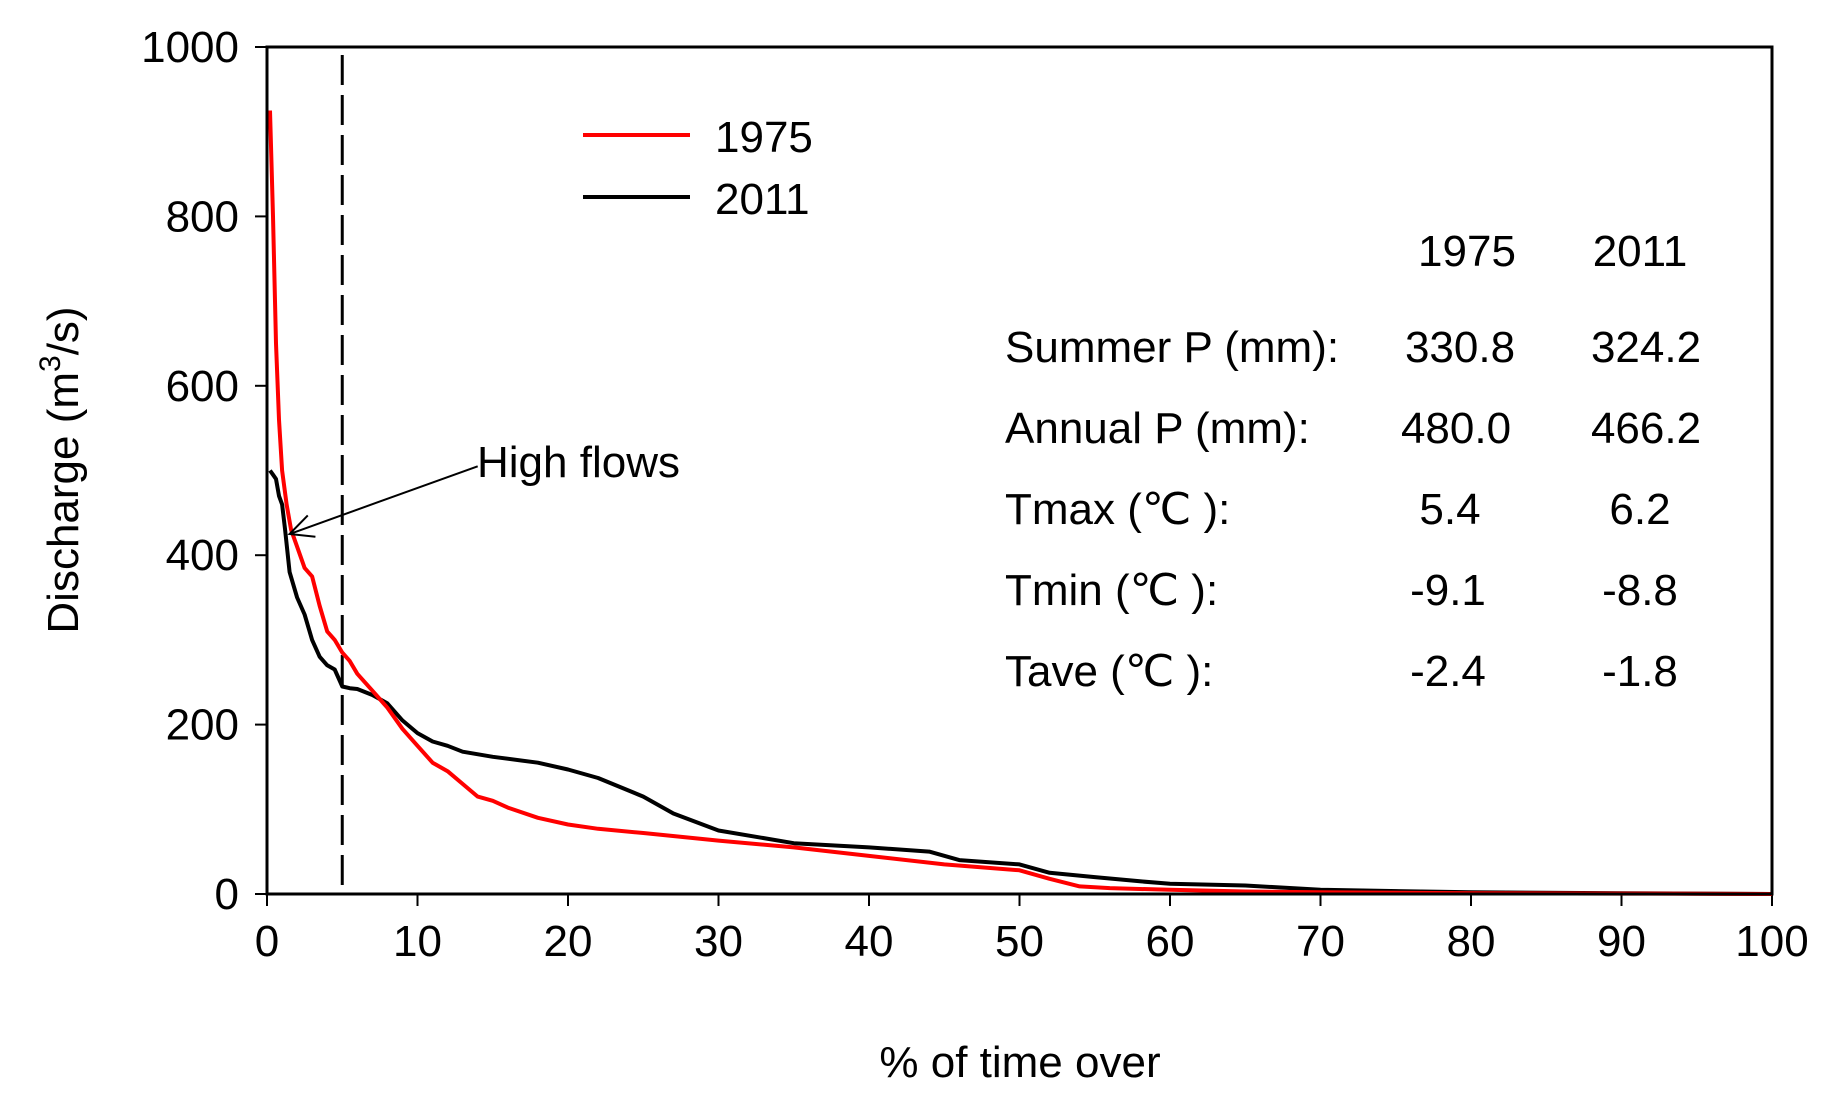  What do you see at coordinates (1109, 671) in the screenshot?
I see `stats-row-label: Tave (℃ ):` at bounding box center [1109, 671].